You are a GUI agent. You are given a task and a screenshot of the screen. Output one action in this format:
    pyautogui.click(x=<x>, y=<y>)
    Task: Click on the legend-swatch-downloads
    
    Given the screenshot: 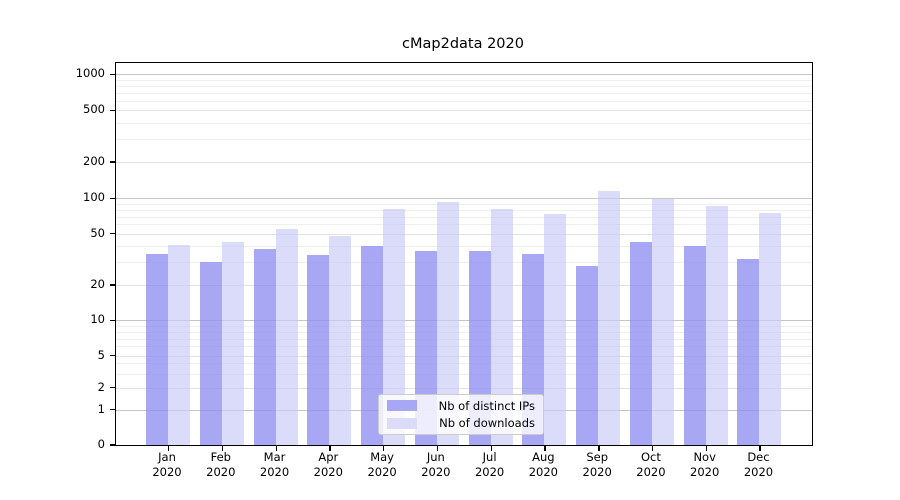 What is the action you would take?
    pyautogui.click(x=402, y=423)
    